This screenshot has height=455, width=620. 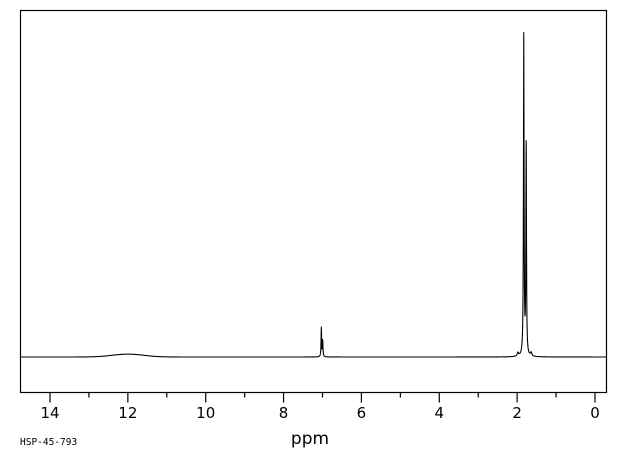 I want to click on x-axis-tick-label: 14, so click(x=49, y=413).